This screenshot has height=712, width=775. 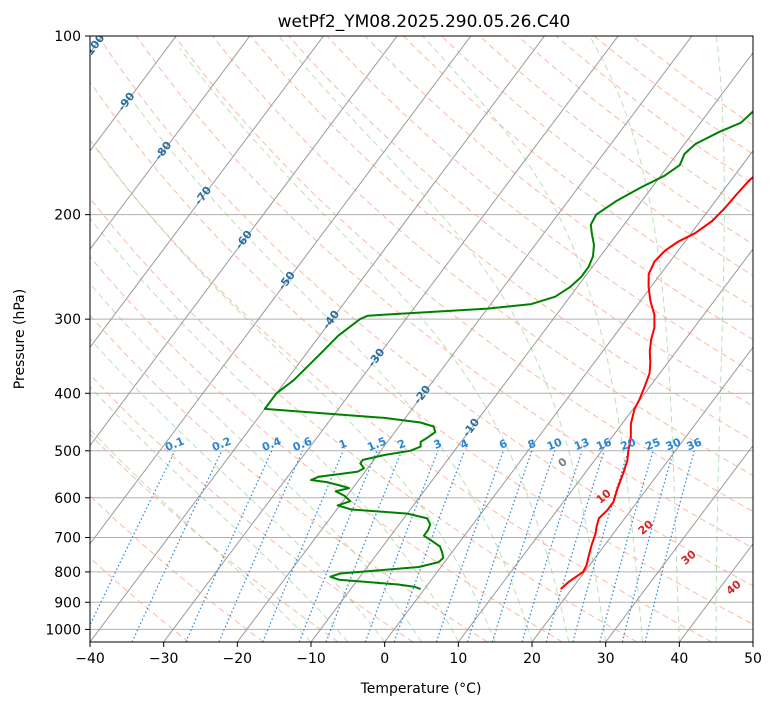 What do you see at coordinates (753, 659) in the screenshot?
I see `x-tick-label: 50` at bounding box center [753, 659].